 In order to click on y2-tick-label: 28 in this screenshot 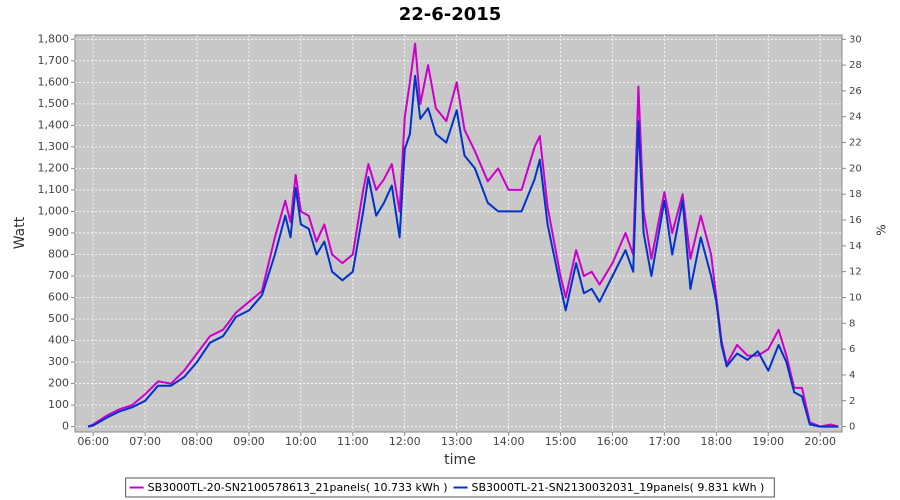, I will do `click(855, 65)`.